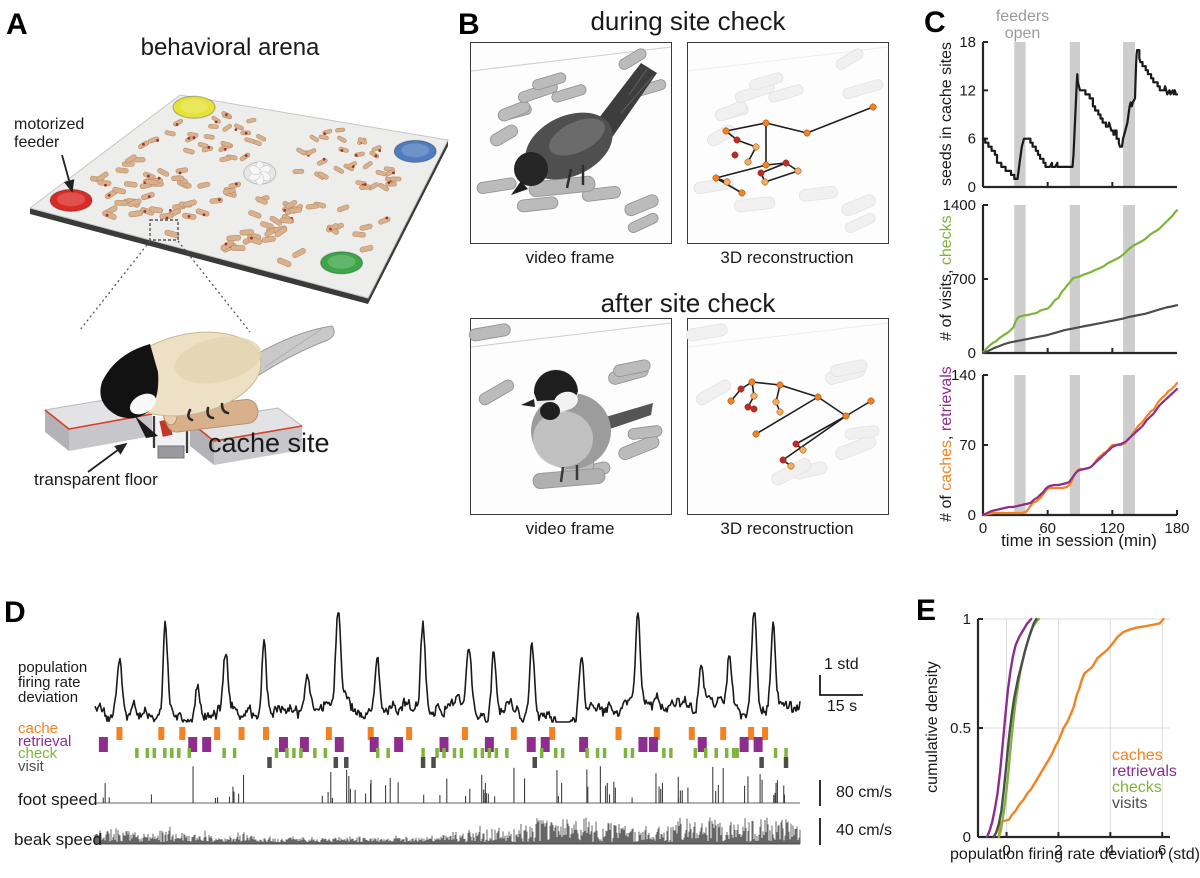  I want to click on recon-caption-1: 3D reconstruction, so click(787, 257).